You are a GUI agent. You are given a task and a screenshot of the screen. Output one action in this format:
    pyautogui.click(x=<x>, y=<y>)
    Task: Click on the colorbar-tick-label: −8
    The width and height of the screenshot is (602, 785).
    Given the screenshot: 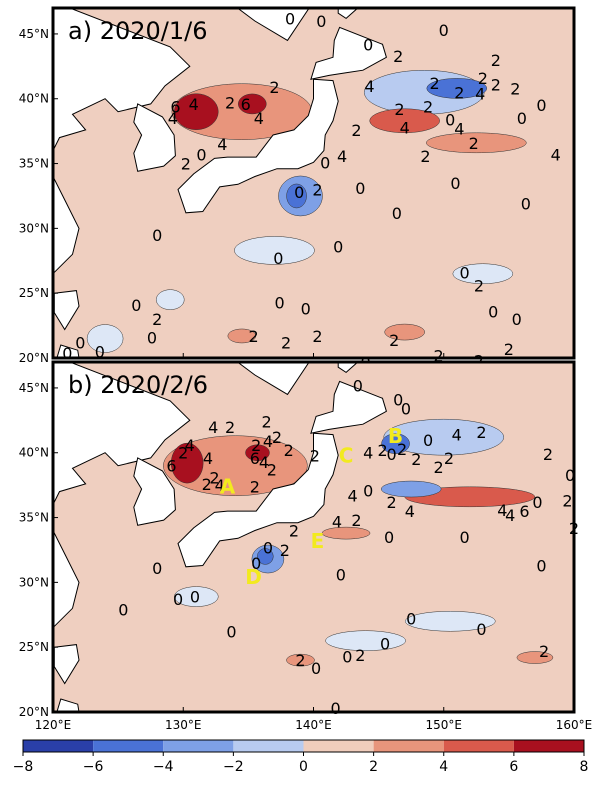 What is the action you would take?
    pyautogui.click(x=23, y=767)
    